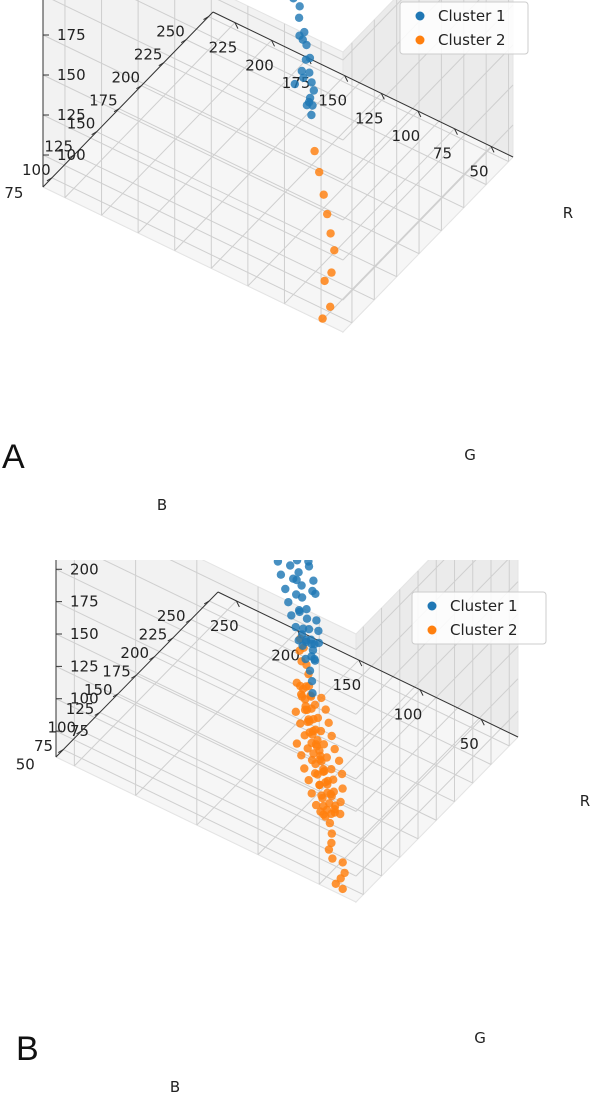 The image size is (597, 1120). Describe the element at coordinates (224, 626) in the screenshot. I see `x-tick-label: 250` at that location.